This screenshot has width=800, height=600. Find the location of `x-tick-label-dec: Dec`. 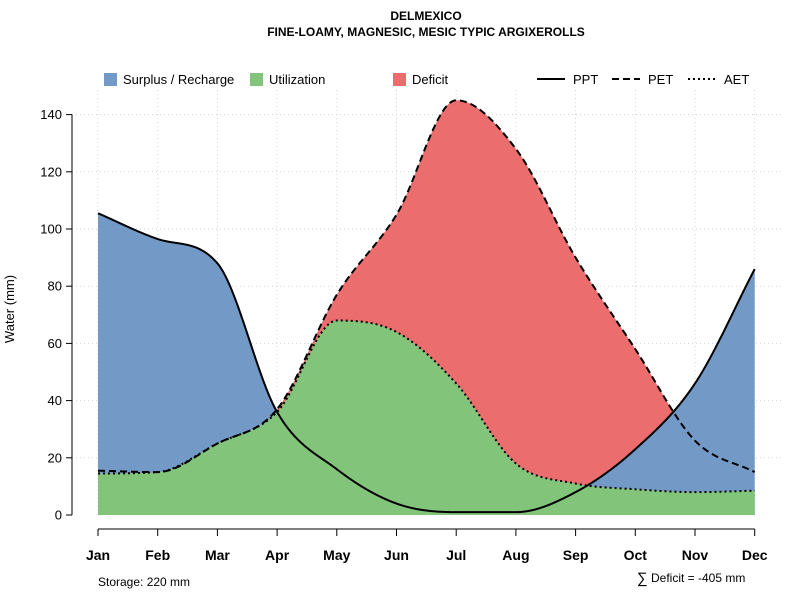

x-tick-label-dec: Dec is located at coordinates (755, 555).